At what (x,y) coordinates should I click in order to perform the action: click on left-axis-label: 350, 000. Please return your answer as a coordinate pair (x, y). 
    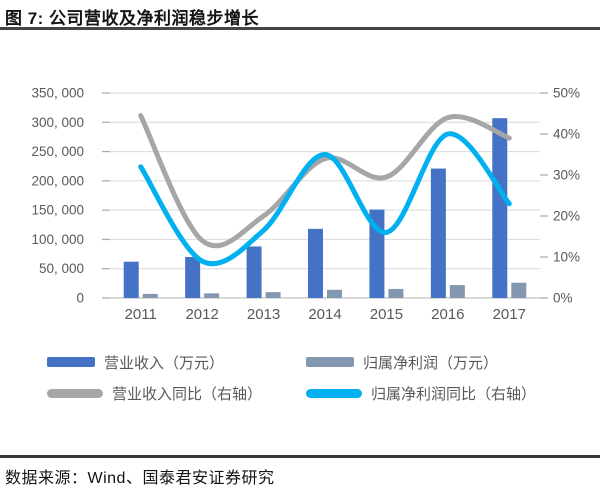
    Looking at the image, I should click on (57, 93).